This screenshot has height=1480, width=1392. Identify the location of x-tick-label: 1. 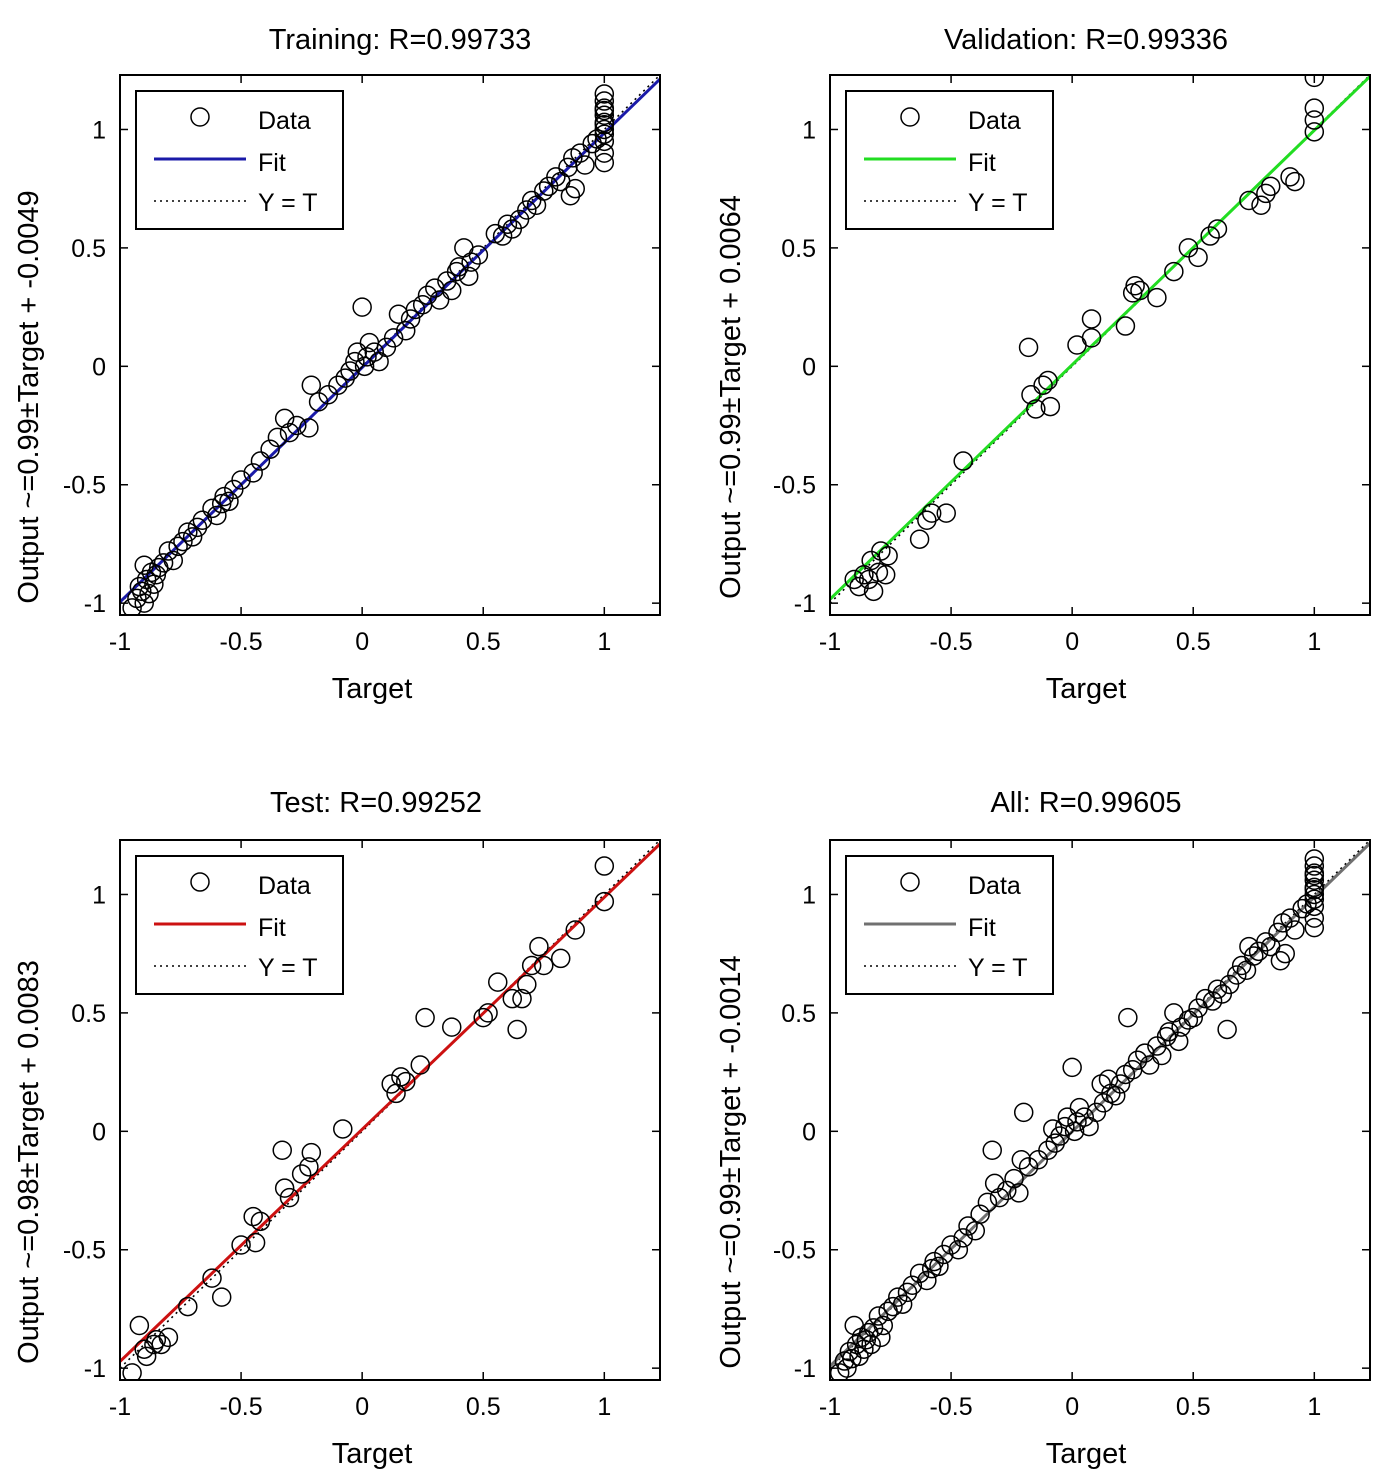
(604, 1407).